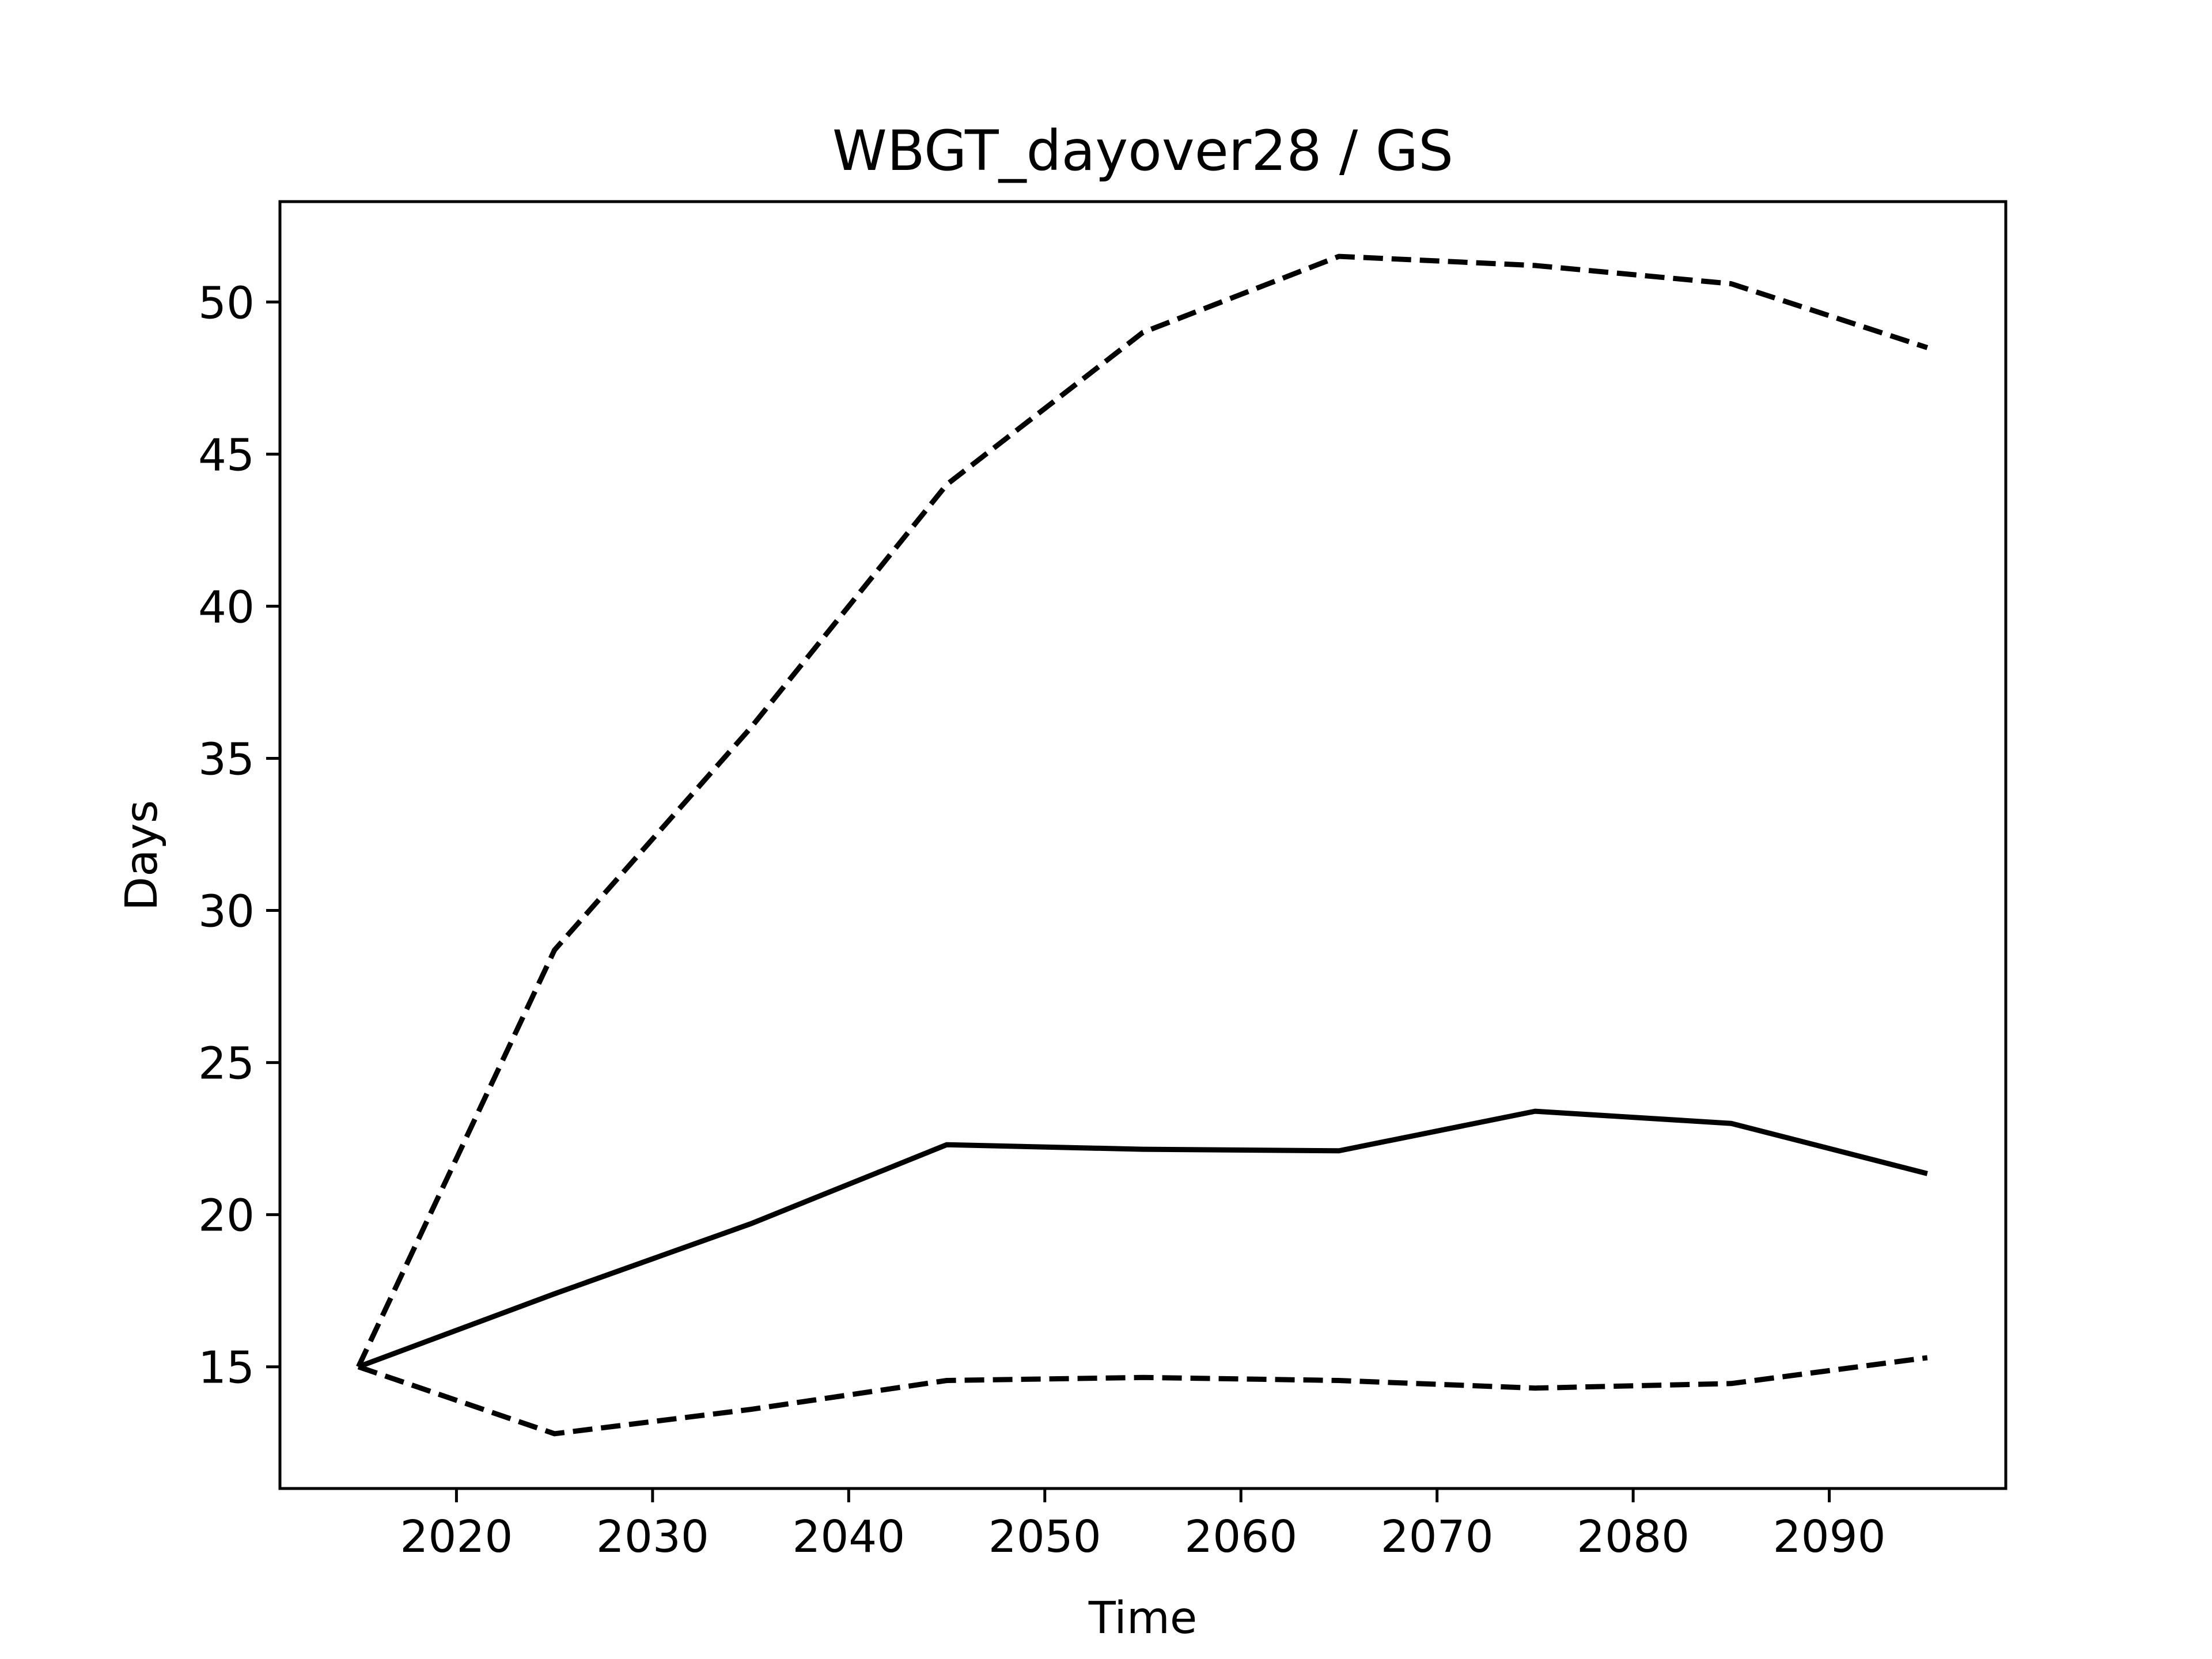  Describe the element at coordinates (1829, 1537) in the screenshot. I see `x-tick-label: 2090` at that location.